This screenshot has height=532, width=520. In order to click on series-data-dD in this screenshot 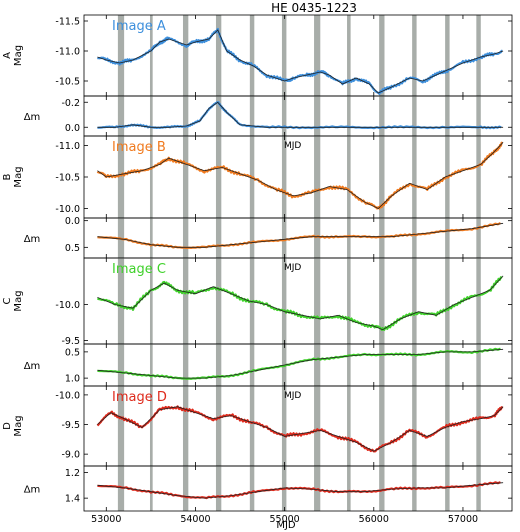, I will do `click(299, 490)`.